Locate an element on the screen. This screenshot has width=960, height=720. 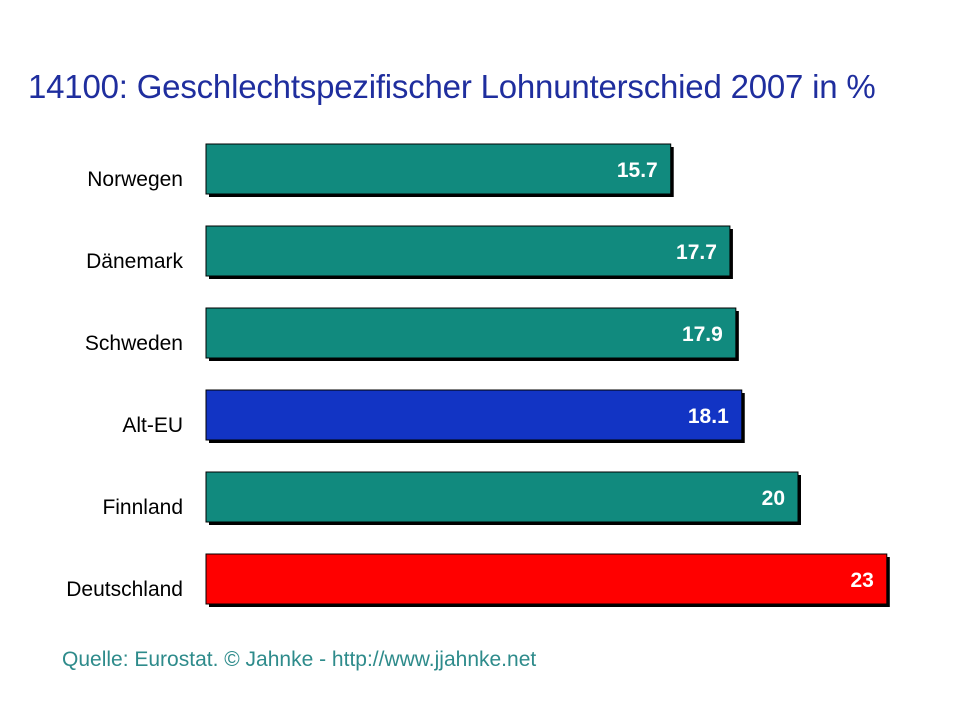
category-label-1: Dänemark is located at coordinates (134, 261).